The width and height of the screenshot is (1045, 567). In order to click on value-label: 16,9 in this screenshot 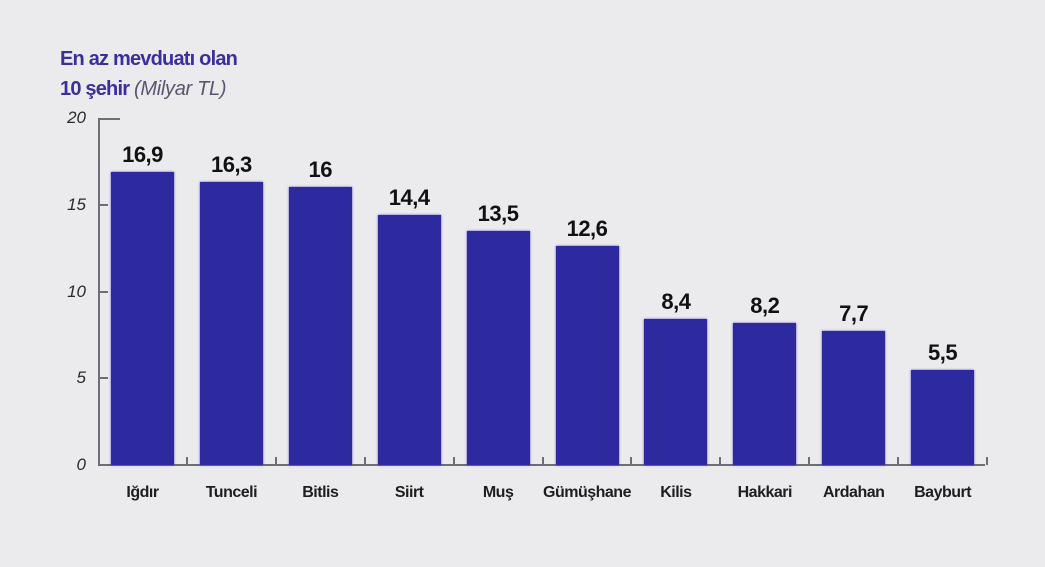, I will do `click(142, 154)`.